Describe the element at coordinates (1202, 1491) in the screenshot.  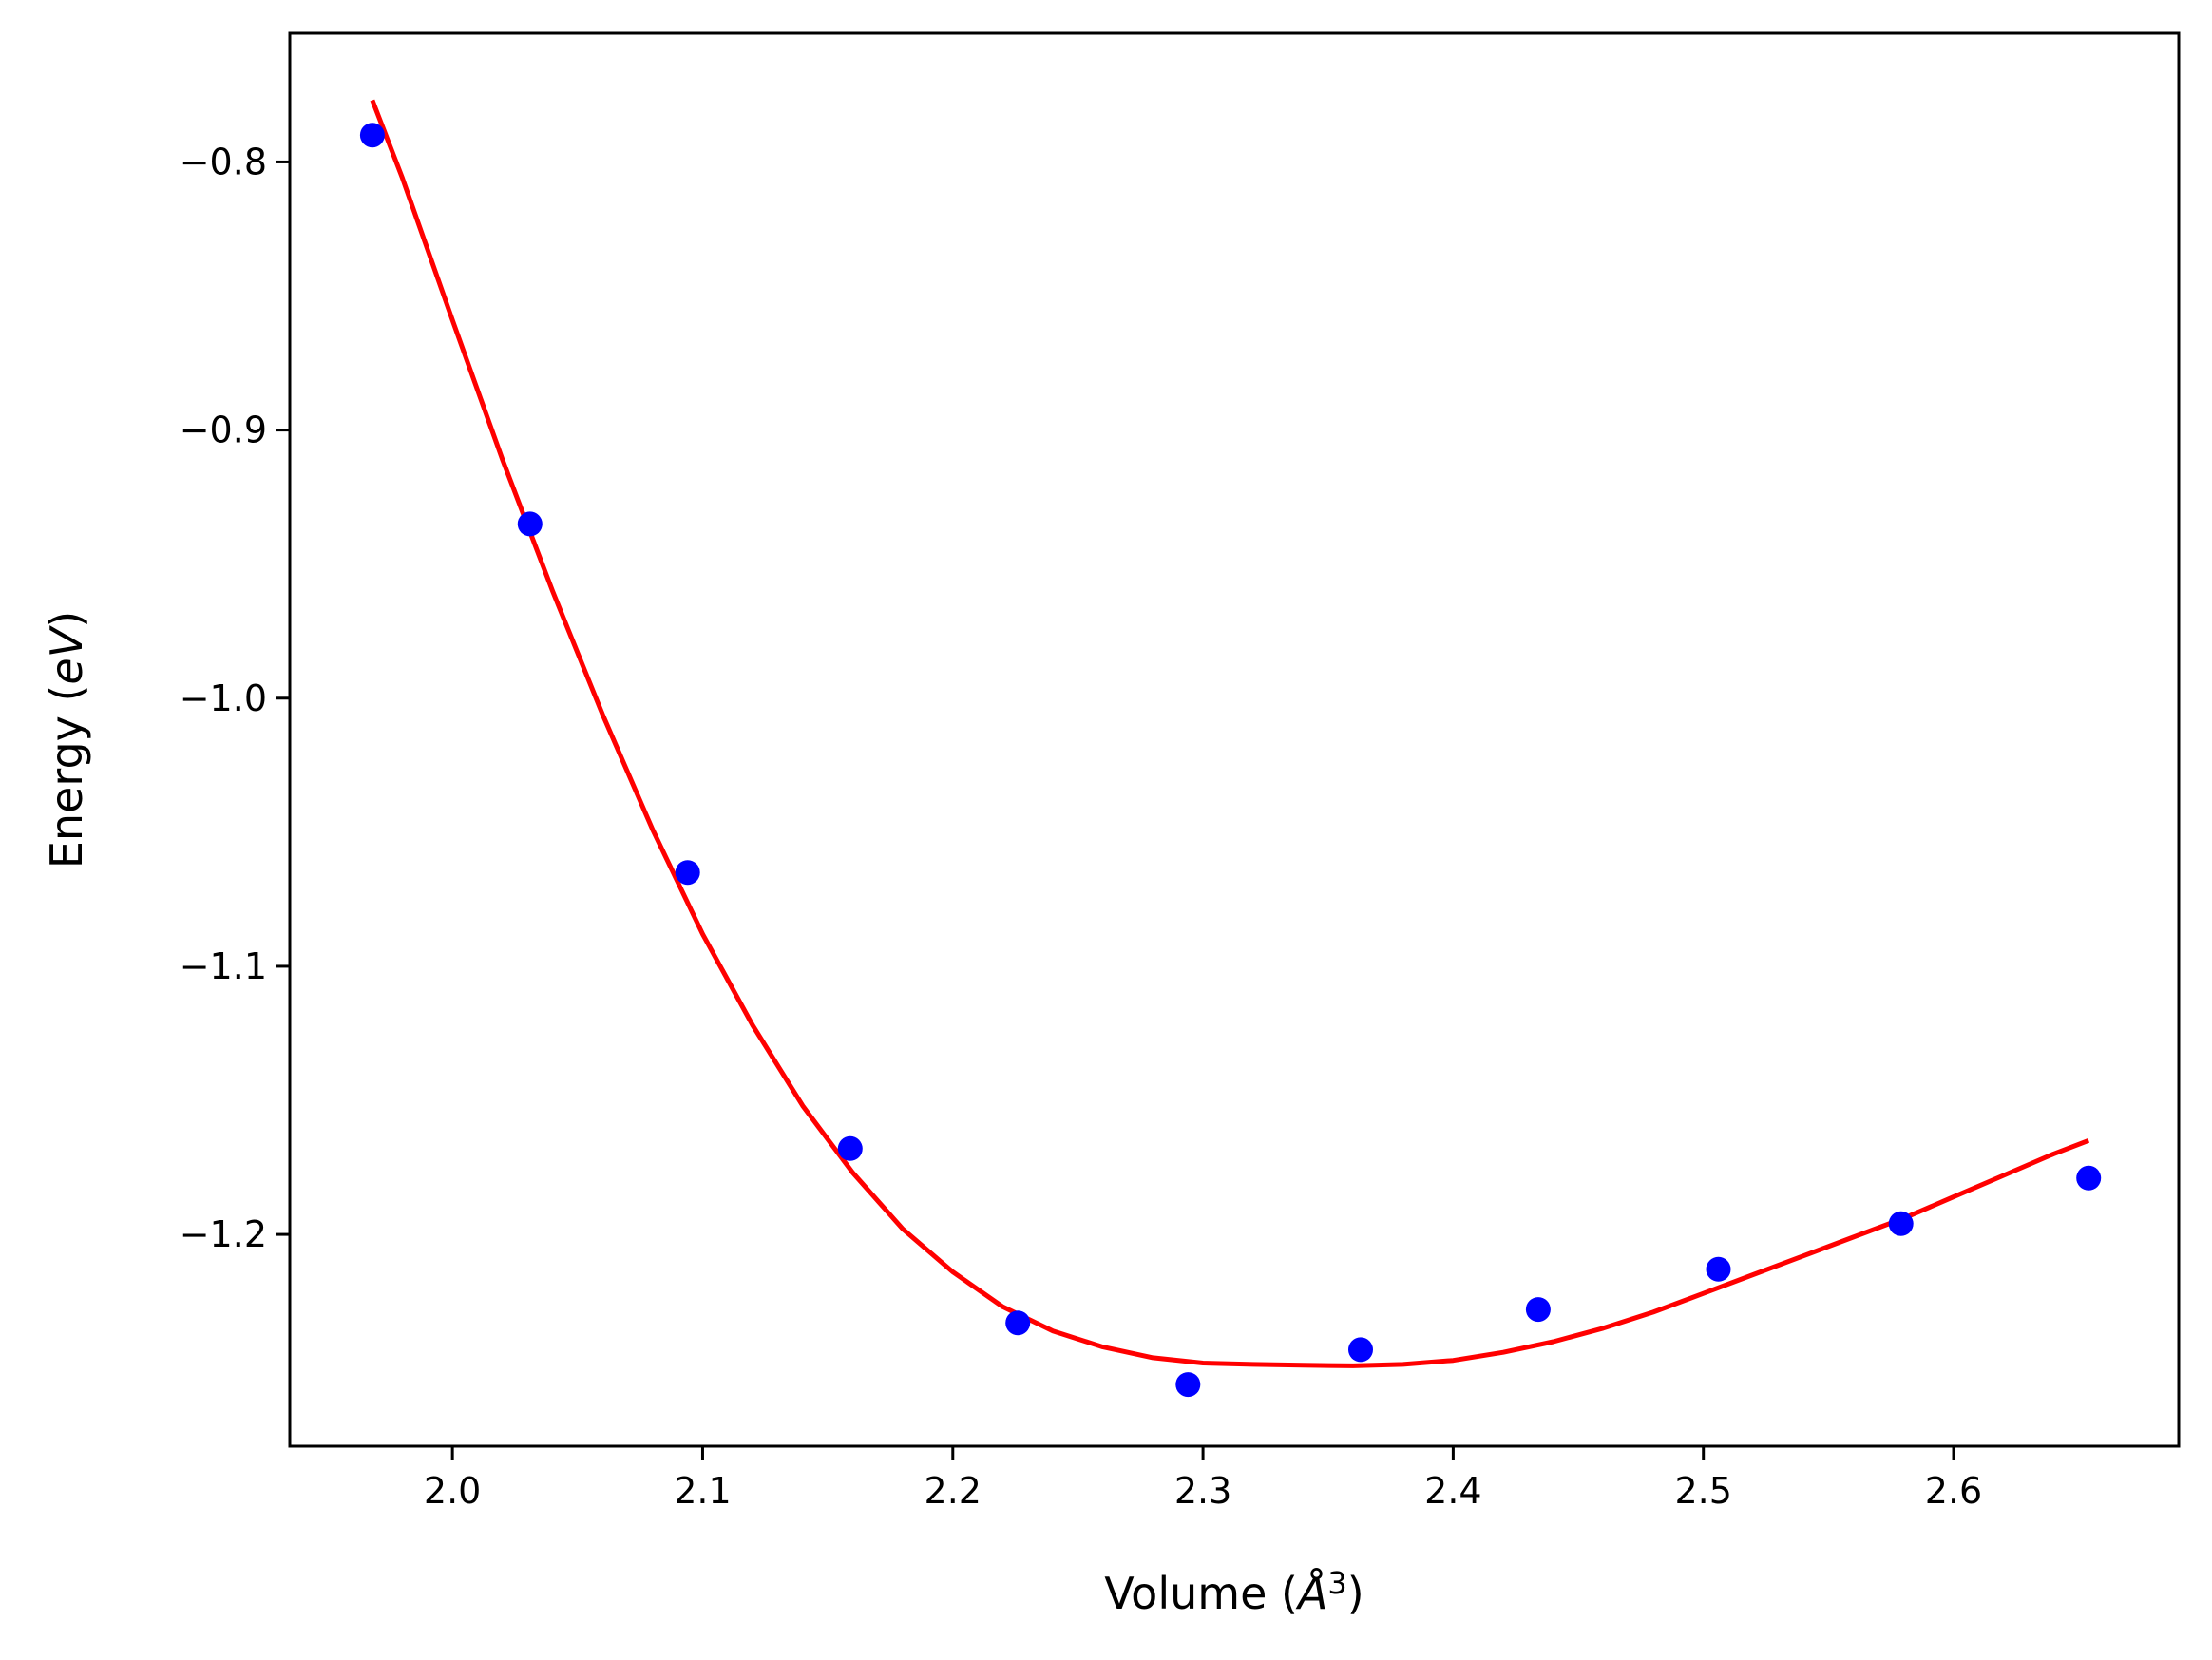
I see `x-tick-label: 2.3` at that location.